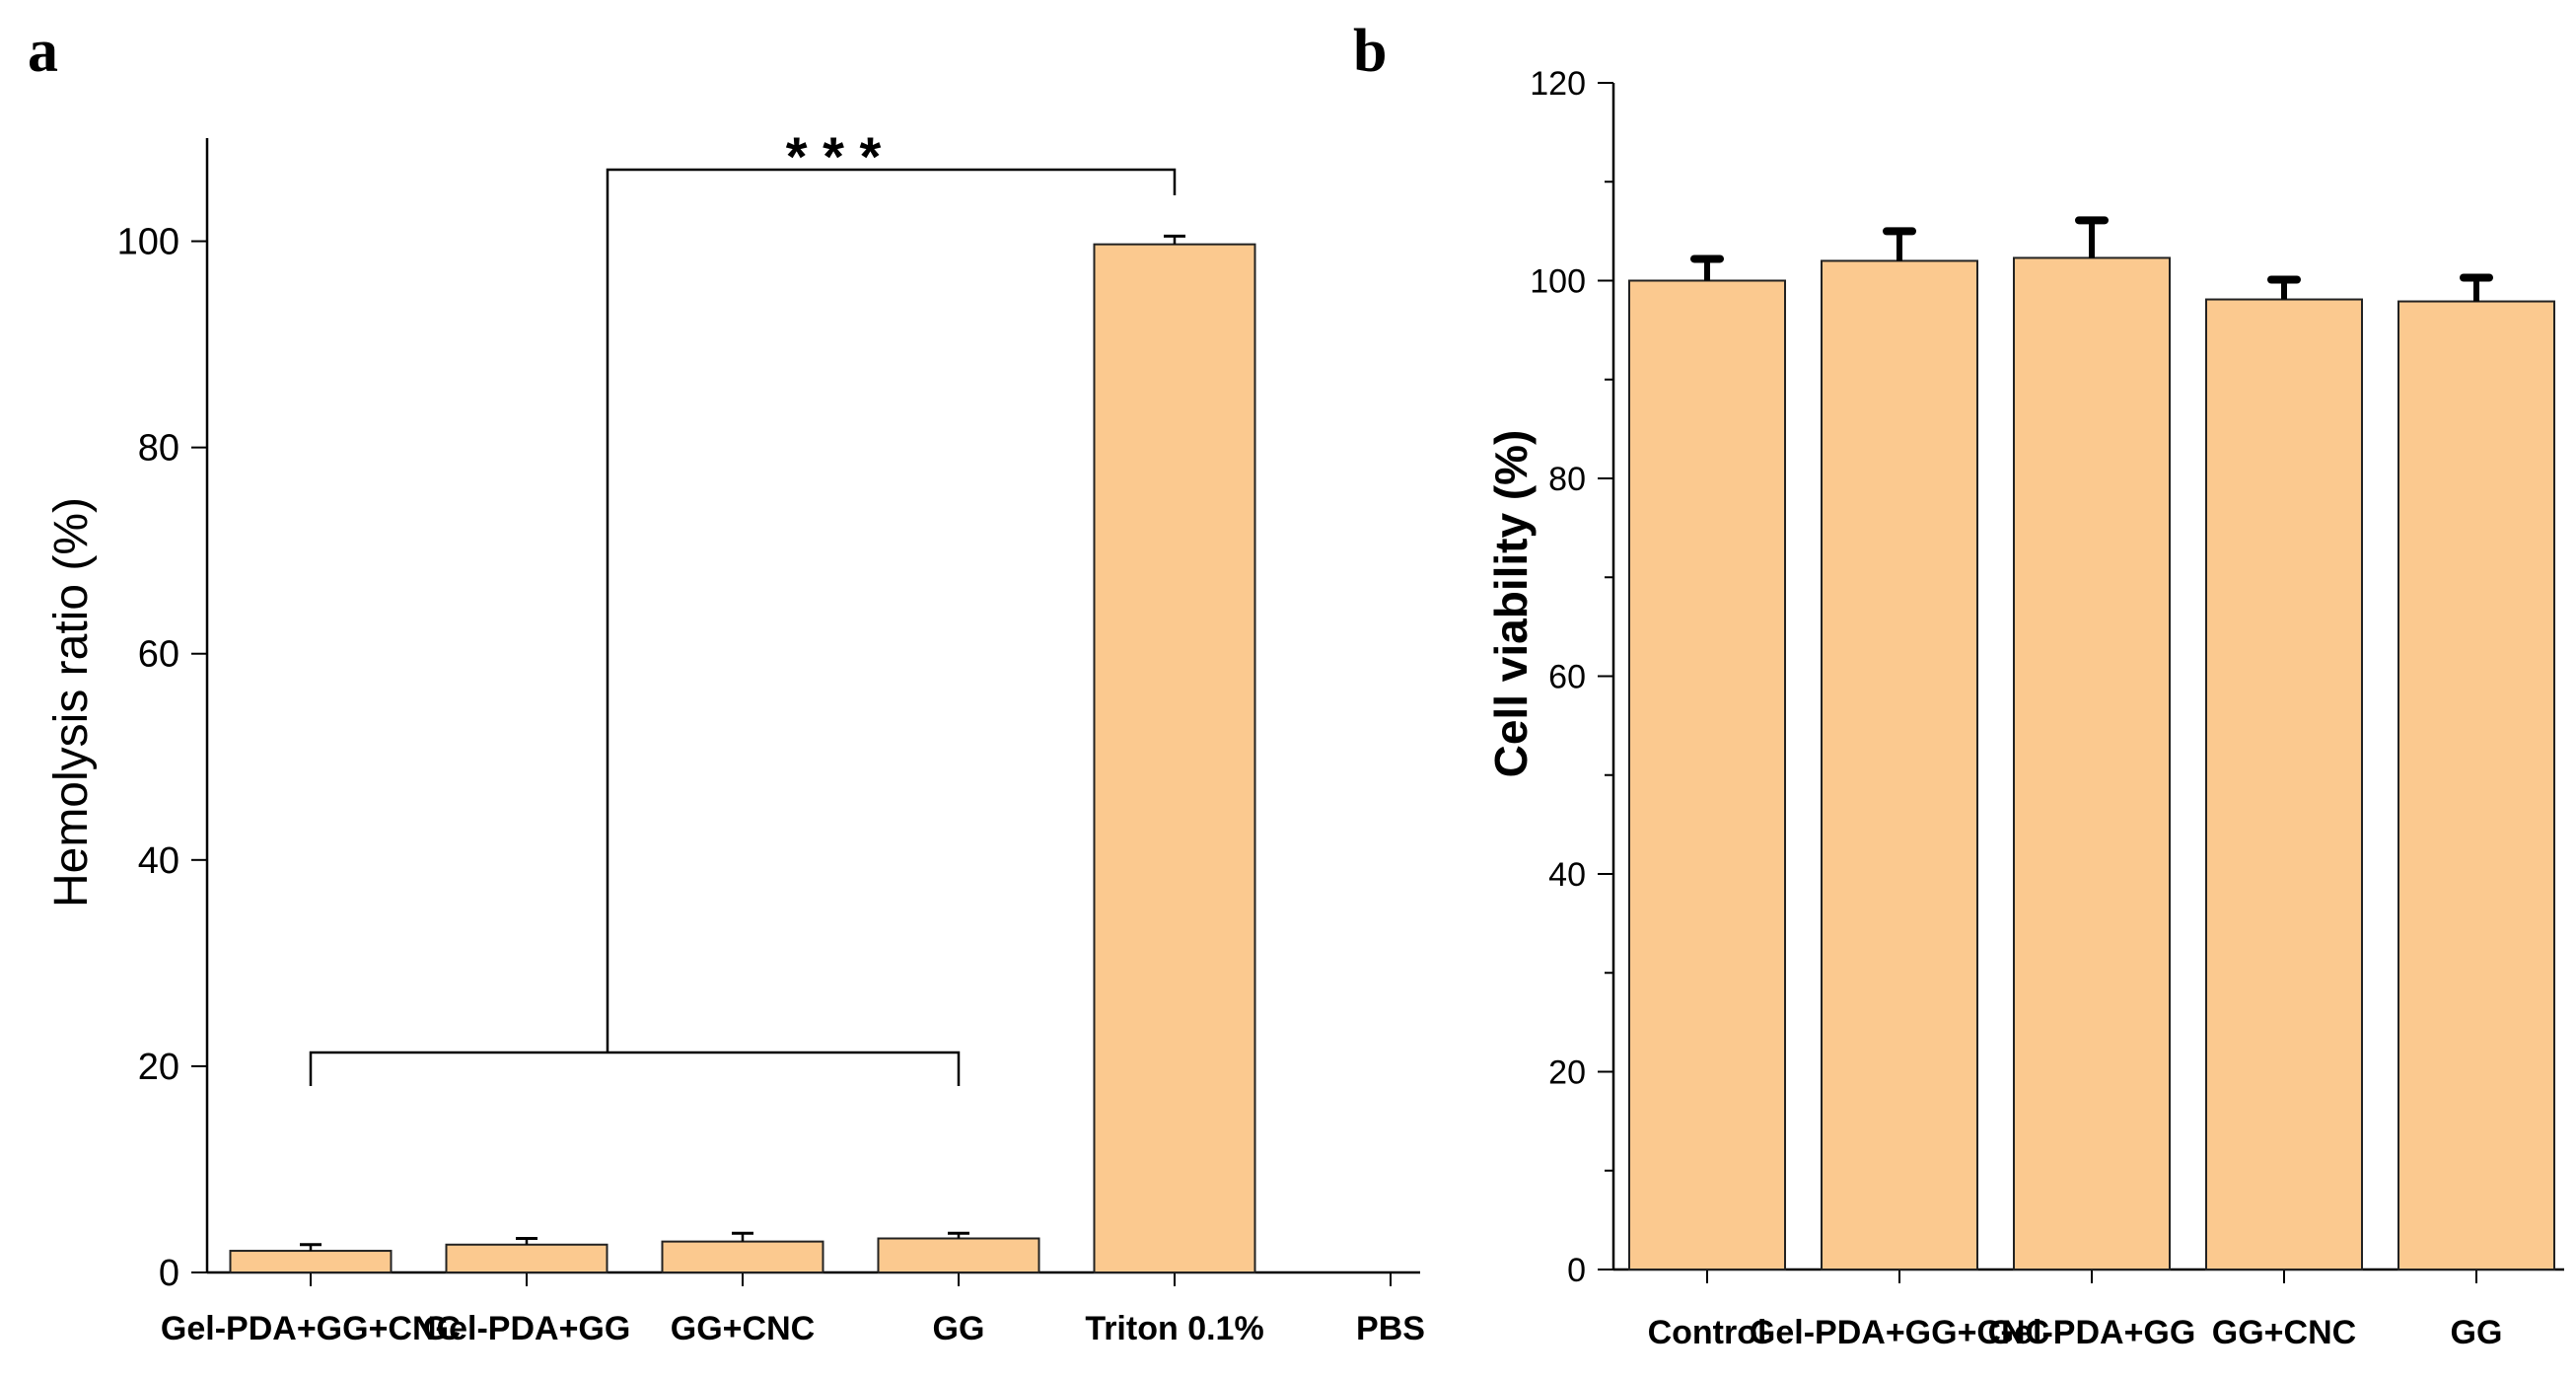 The height and width of the screenshot is (1379, 2576). What do you see at coordinates (1558, 84) in the screenshot?
I see `y-tick-label: 120` at bounding box center [1558, 84].